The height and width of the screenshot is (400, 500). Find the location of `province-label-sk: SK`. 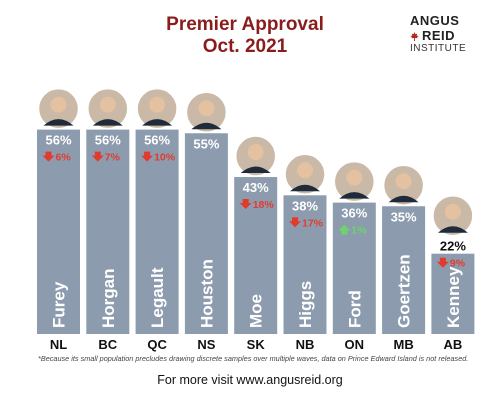

province-label-sk: SK is located at coordinates (256, 344).